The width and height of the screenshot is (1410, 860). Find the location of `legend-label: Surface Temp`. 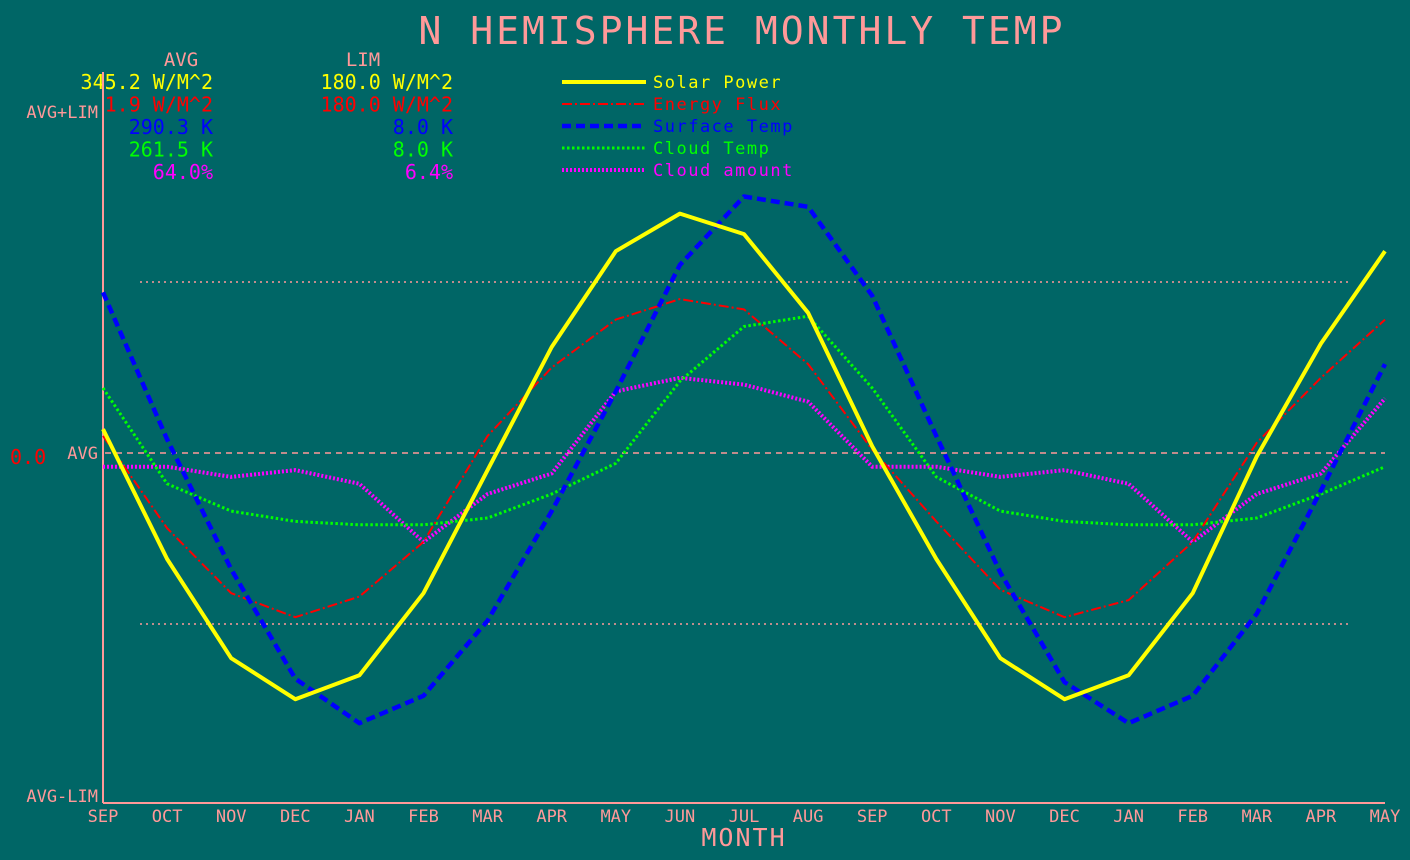

legend-label: Surface Temp is located at coordinates (723, 127).